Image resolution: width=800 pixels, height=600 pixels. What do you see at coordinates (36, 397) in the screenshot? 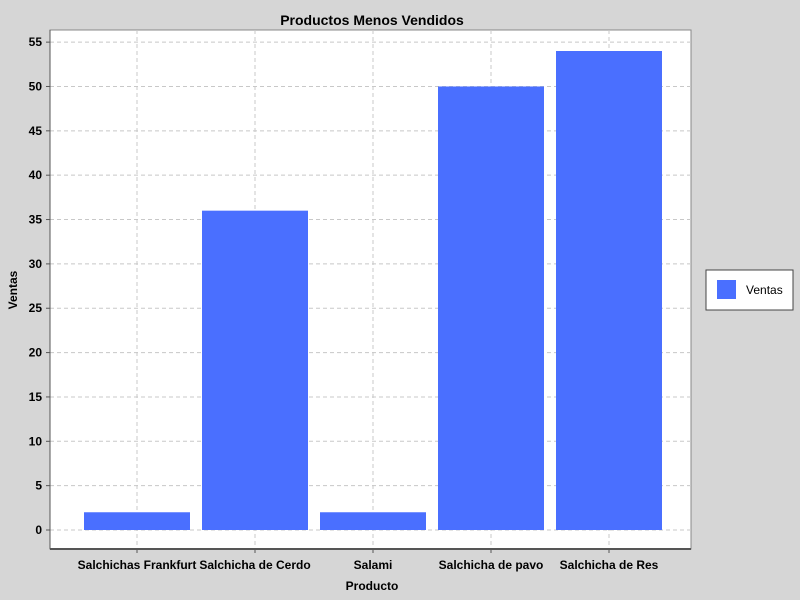
I see `y-tick-label-15: 15` at bounding box center [36, 397].